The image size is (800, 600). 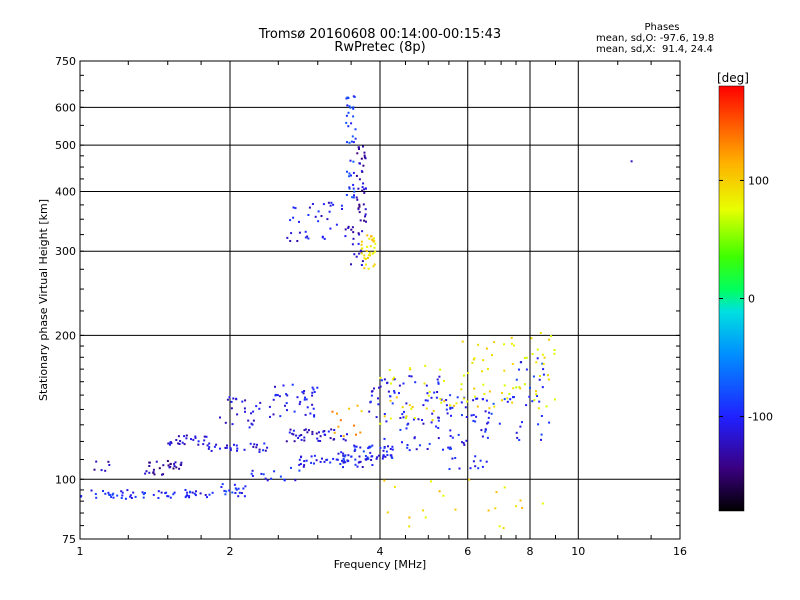 What do you see at coordinates (733, 78) in the screenshot?
I see `colorbar-unit-label: [deg]` at bounding box center [733, 78].